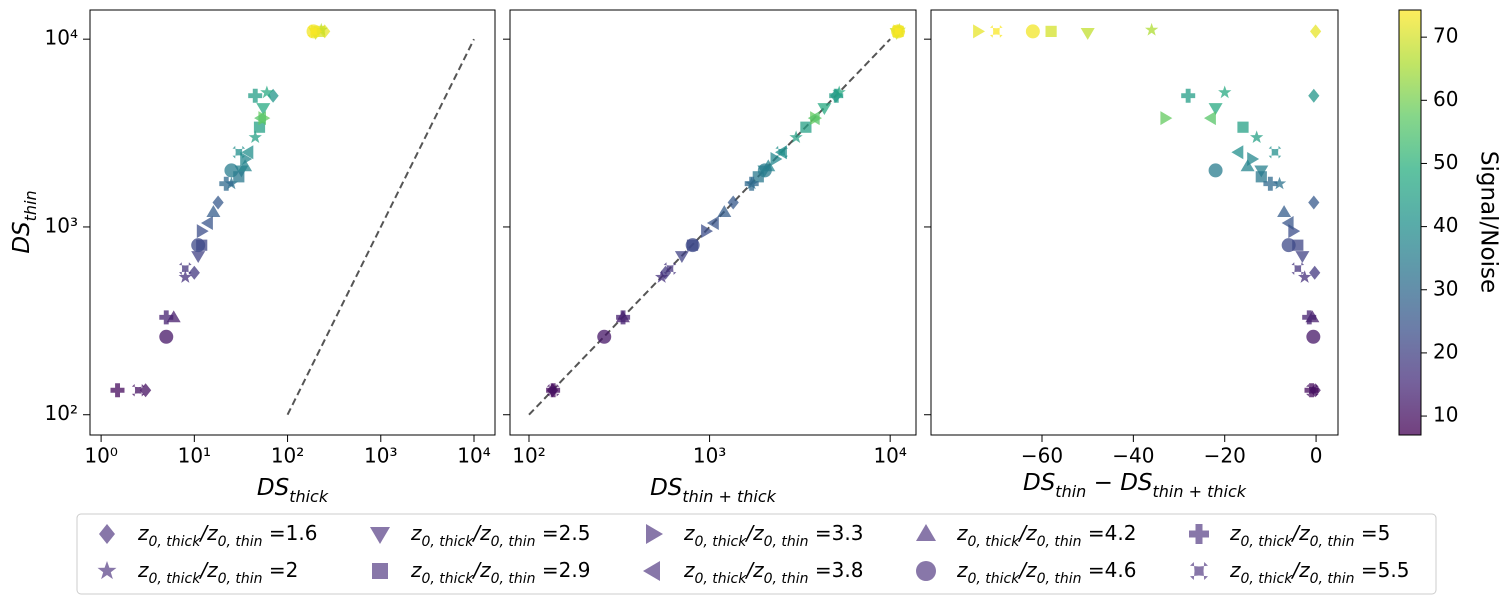 Image resolution: width=1508 pixels, height=604 pixels. I want to click on colorbar-tick-label: 40, so click(1445, 225).